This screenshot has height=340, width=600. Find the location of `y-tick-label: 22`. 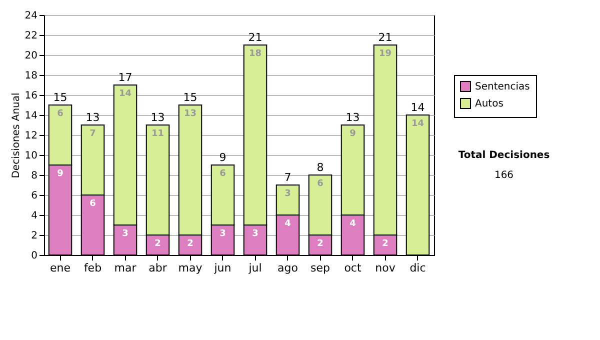

y-tick-label: 22 is located at coordinates (31, 36).